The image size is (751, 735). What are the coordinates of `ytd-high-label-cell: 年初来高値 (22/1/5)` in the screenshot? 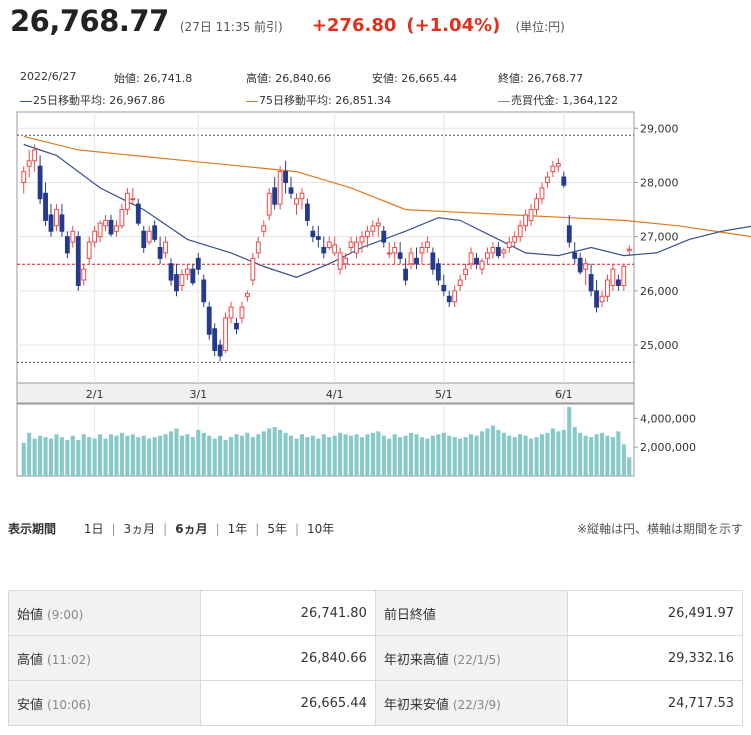 It's located at (471, 658).